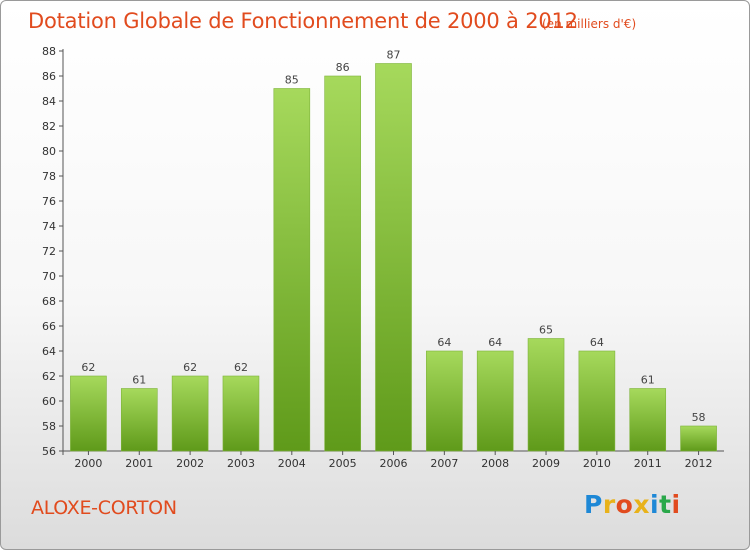 The image size is (750, 550). What do you see at coordinates (546, 330) in the screenshot?
I see `bar-value-label: 65` at bounding box center [546, 330].